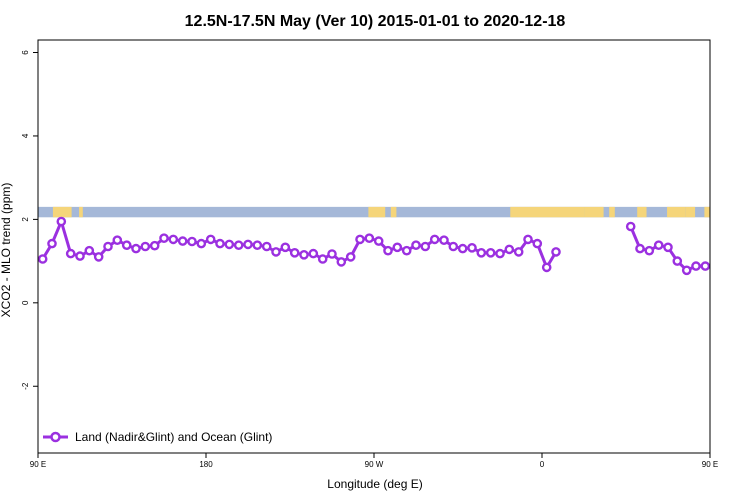 This screenshot has width=750, height=500. What do you see at coordinates (542, 464) in the screenshot?
I see `x-tick-label: 0` at bounding box center [542, 464].